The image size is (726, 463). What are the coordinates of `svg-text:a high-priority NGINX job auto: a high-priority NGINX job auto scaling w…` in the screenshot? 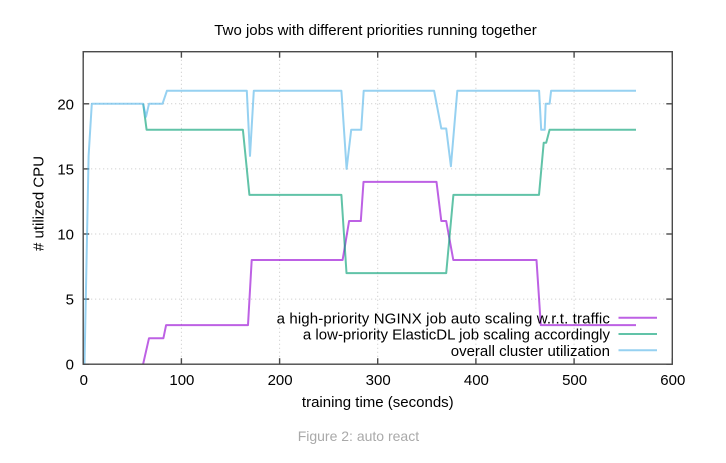 It's located at (444, 318).